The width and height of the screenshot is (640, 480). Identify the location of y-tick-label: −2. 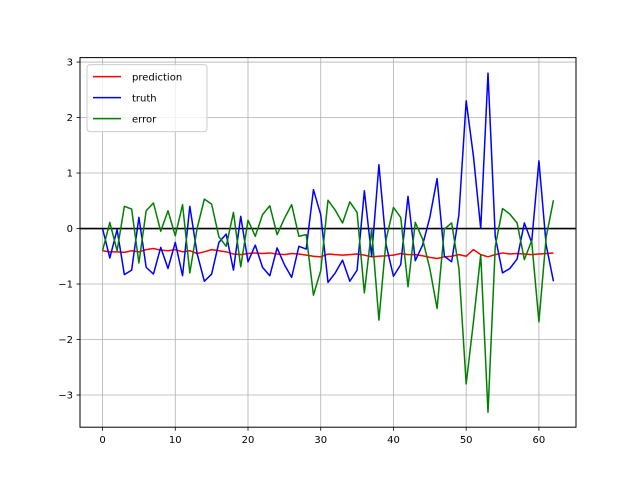
(65, 340).